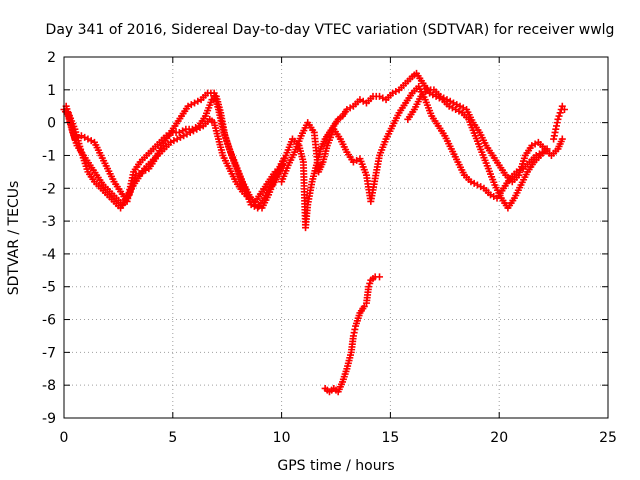  Describe the element at coordinates (49, 419) in the screenshot. I see `y-tick-label: -9` at that location.